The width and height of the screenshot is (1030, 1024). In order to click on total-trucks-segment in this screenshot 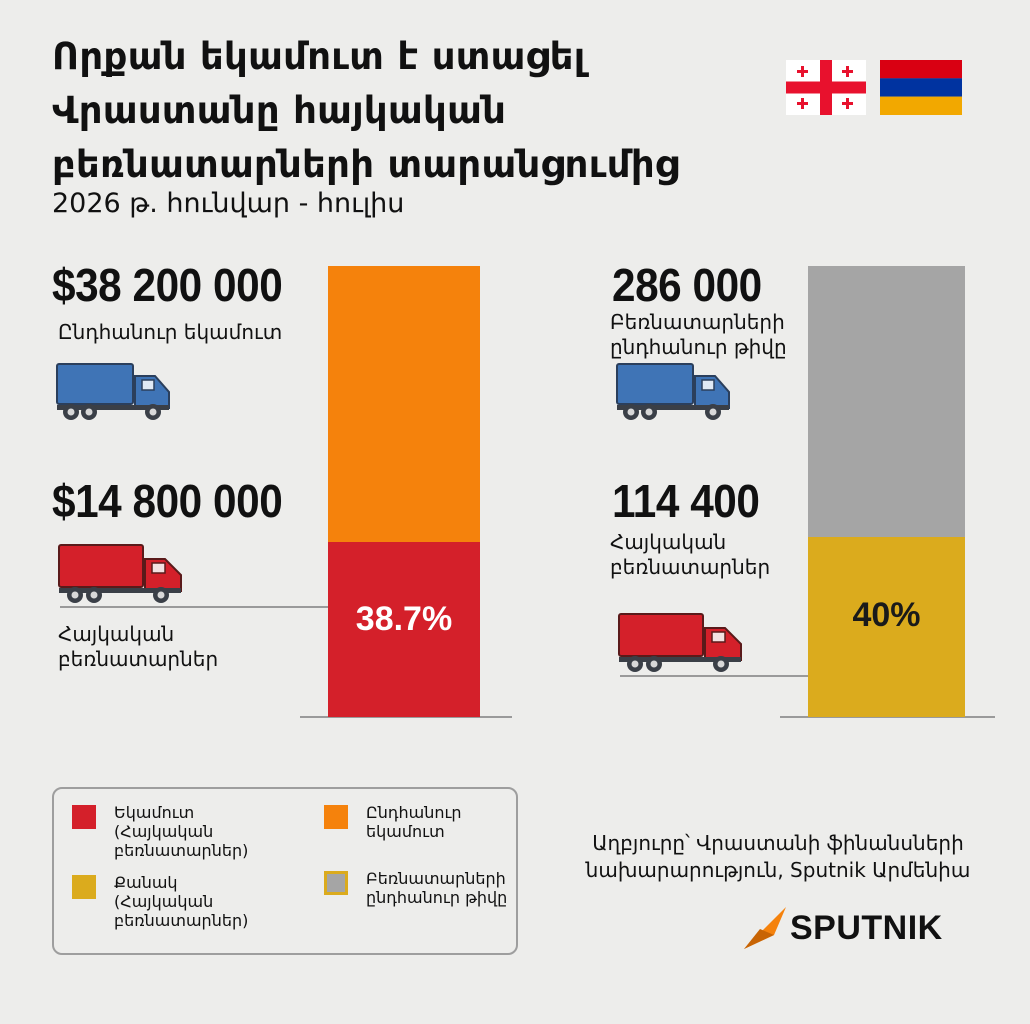, I will do `click(886, 401)`.